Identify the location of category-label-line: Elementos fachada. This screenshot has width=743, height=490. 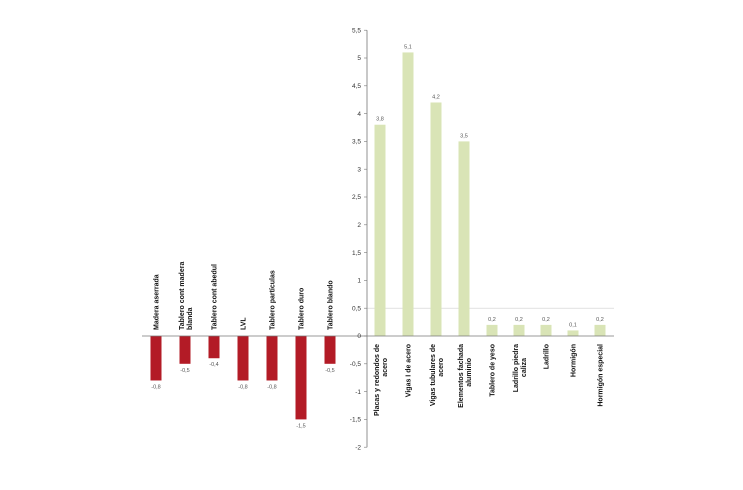
(461, 376).